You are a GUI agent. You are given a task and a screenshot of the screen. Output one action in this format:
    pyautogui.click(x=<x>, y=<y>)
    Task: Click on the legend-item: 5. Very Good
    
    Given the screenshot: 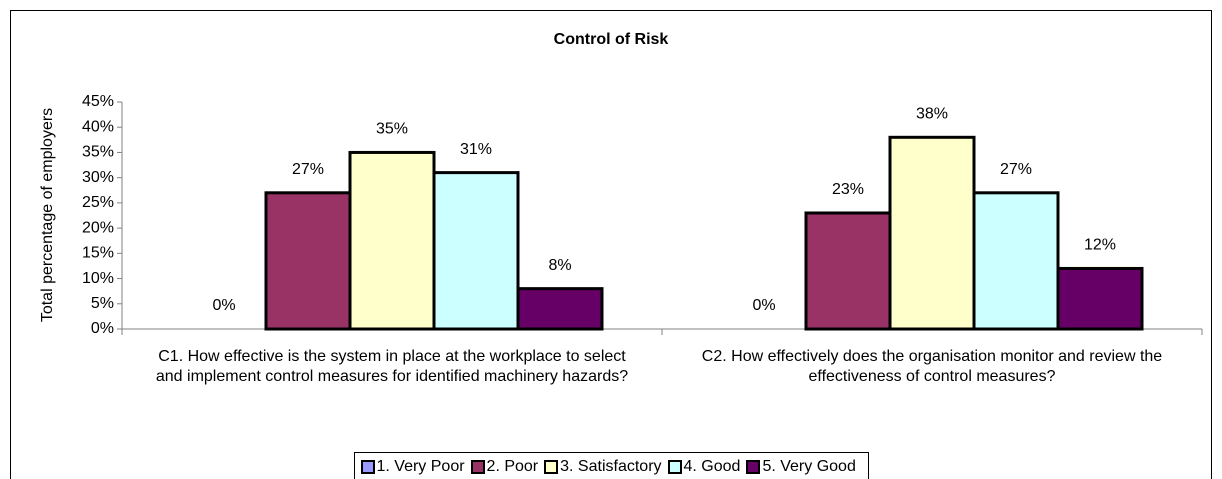 What is the action you would take?
    pyautogui.click(x=801, y=466)
    